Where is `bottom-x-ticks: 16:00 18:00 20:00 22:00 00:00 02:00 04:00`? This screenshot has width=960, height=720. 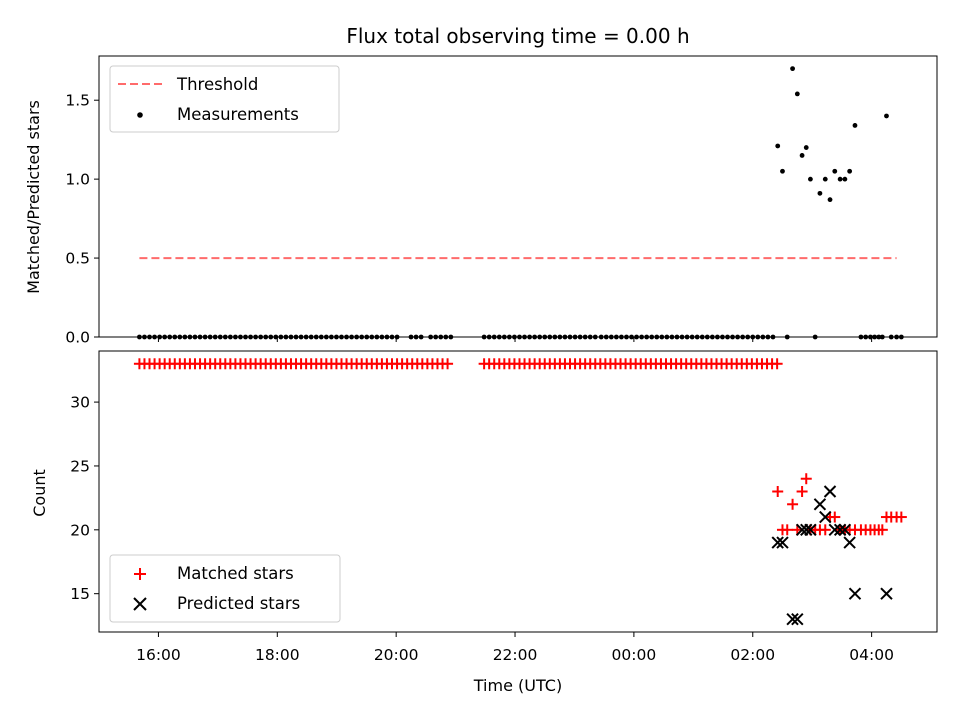 bottom-x-ticks: 16:00 18:00 20:00 22:00 00:00 02:00 04:00 is located at coordinates (515, 648).